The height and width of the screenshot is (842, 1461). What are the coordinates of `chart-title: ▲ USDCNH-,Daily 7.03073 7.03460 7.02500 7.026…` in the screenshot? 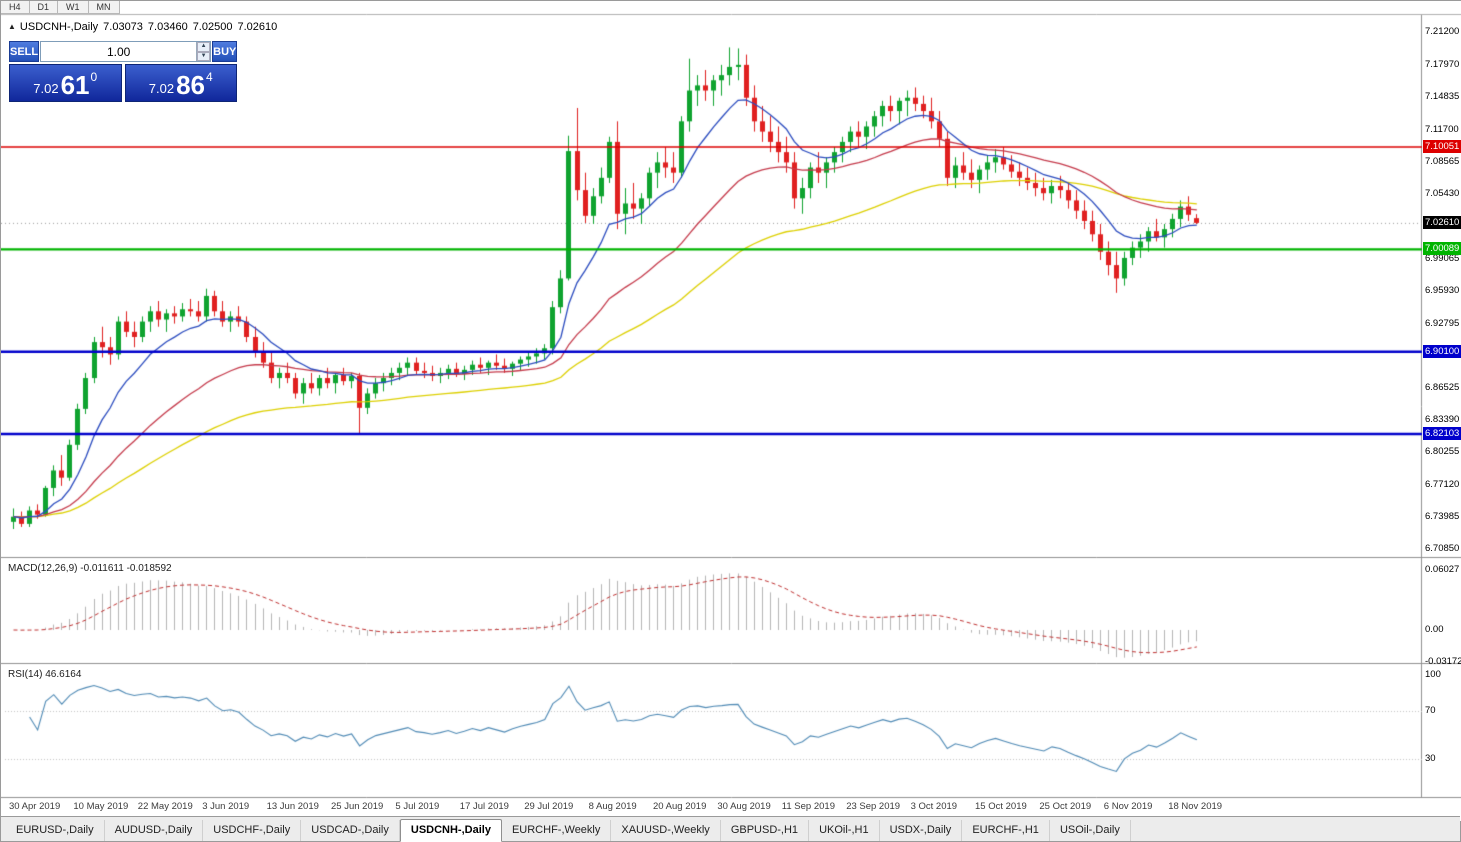 It's located at (145, 27).